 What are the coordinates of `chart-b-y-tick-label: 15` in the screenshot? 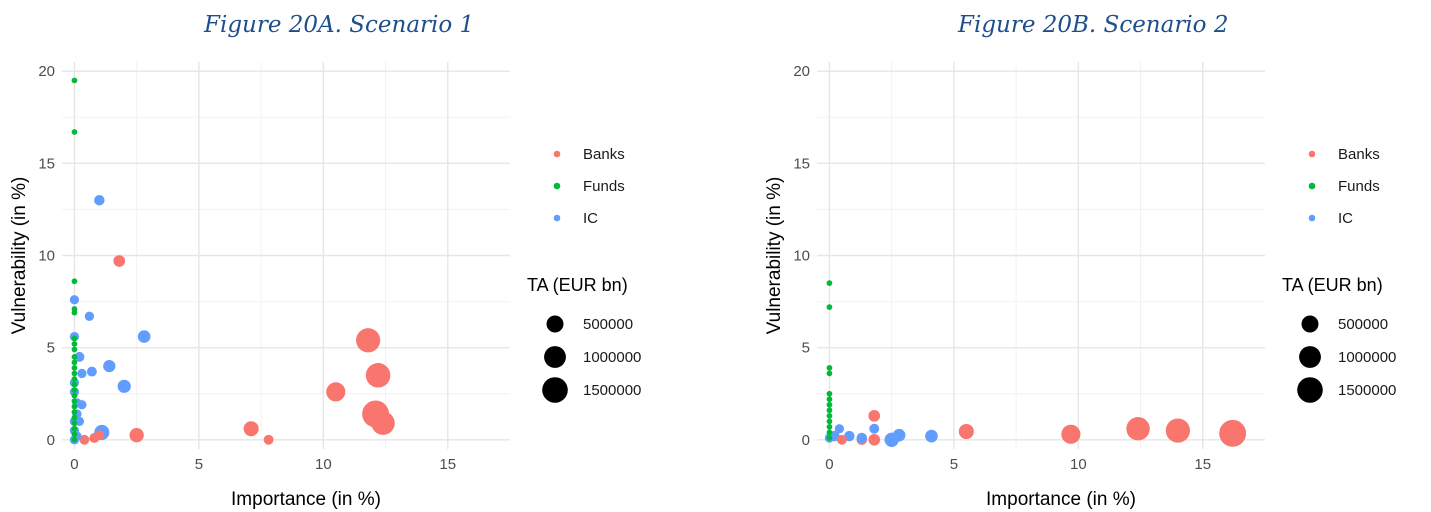 It's located at (801, 163).